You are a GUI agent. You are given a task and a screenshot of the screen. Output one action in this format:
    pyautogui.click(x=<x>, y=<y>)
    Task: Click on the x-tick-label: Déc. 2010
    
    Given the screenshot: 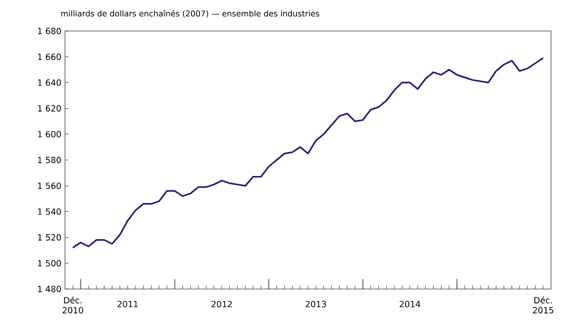 What is the action you would take?
    pyautogui.click(x=73, y=305)
    